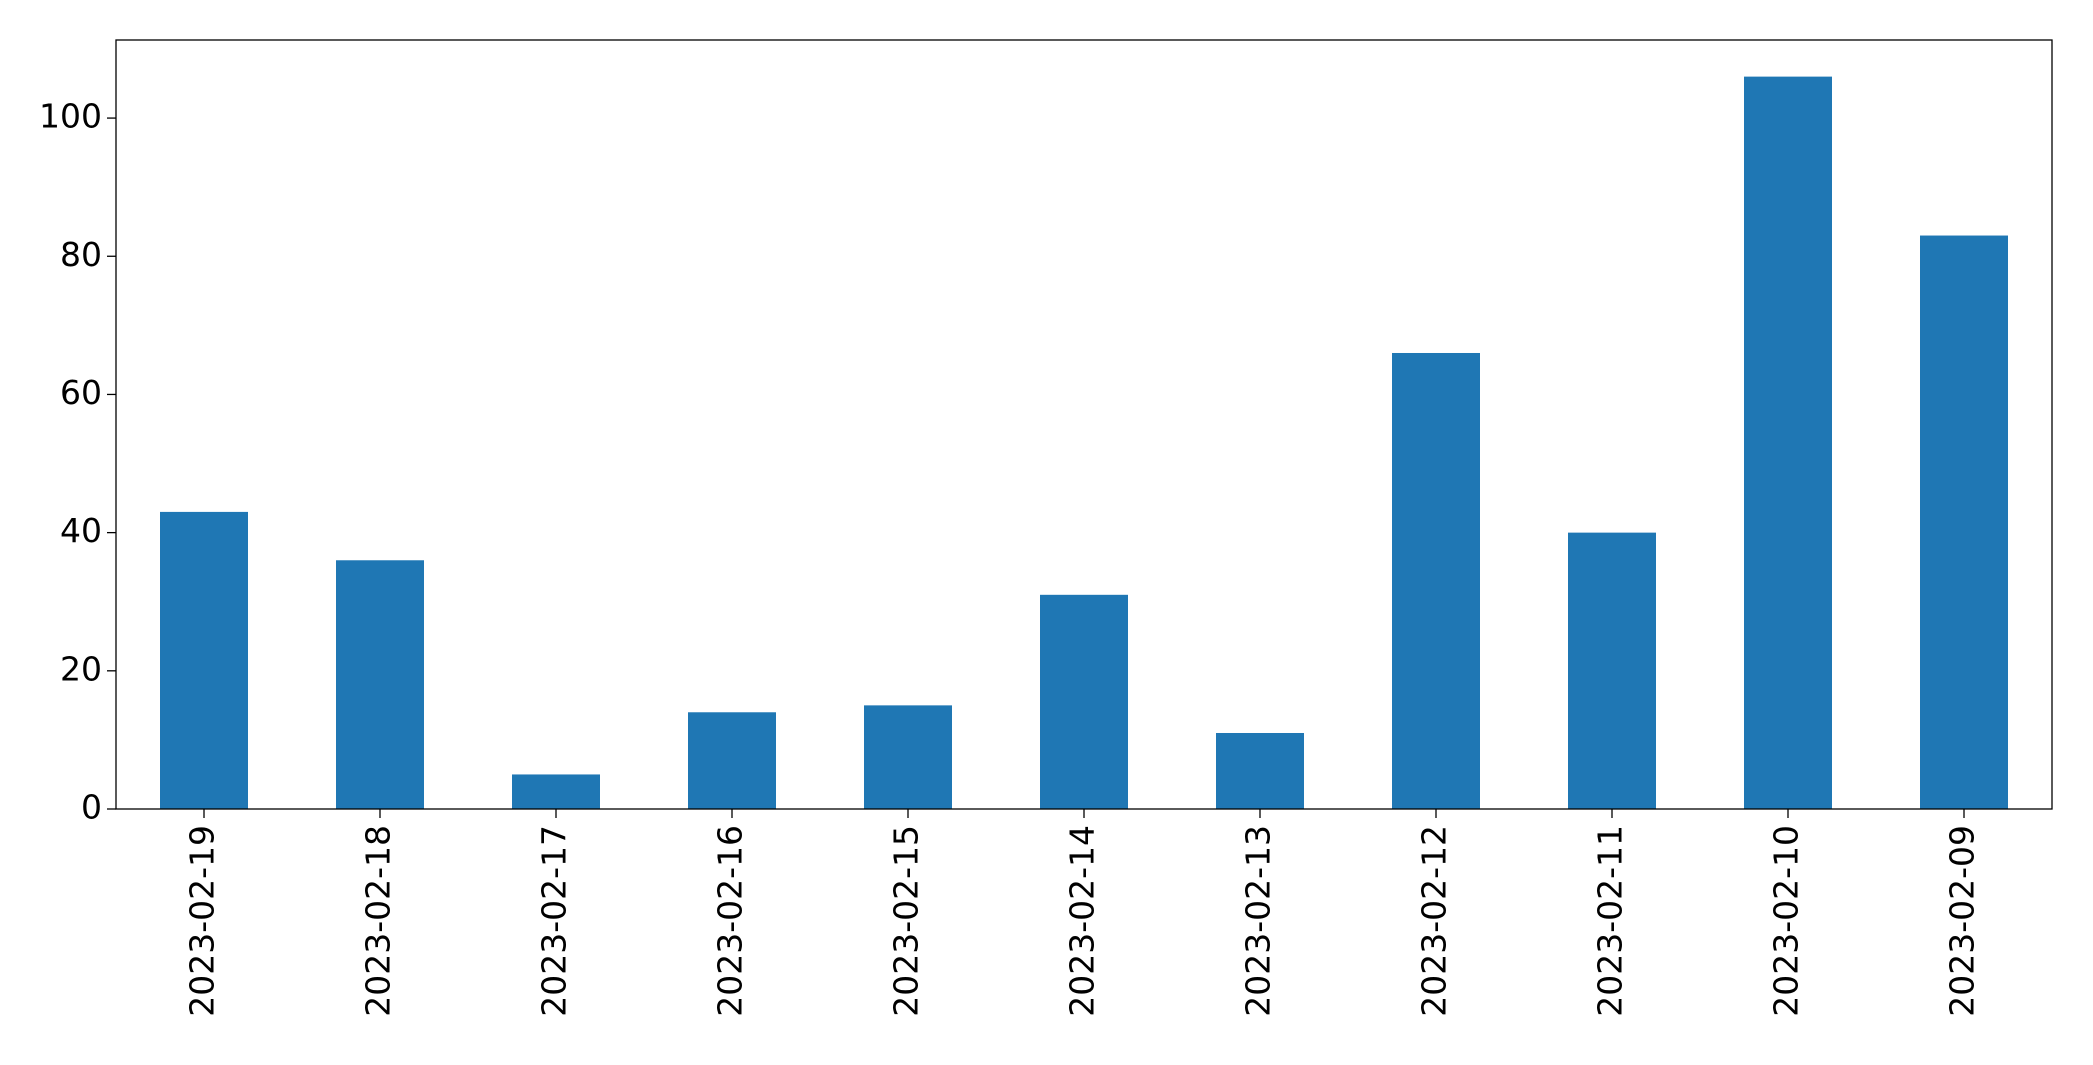 This screenshot has width=2093, height=1065. Describe the element at coordinates (730, 921) in the screenshot. I see `x-tick-label: 2023-02-16` at that location.